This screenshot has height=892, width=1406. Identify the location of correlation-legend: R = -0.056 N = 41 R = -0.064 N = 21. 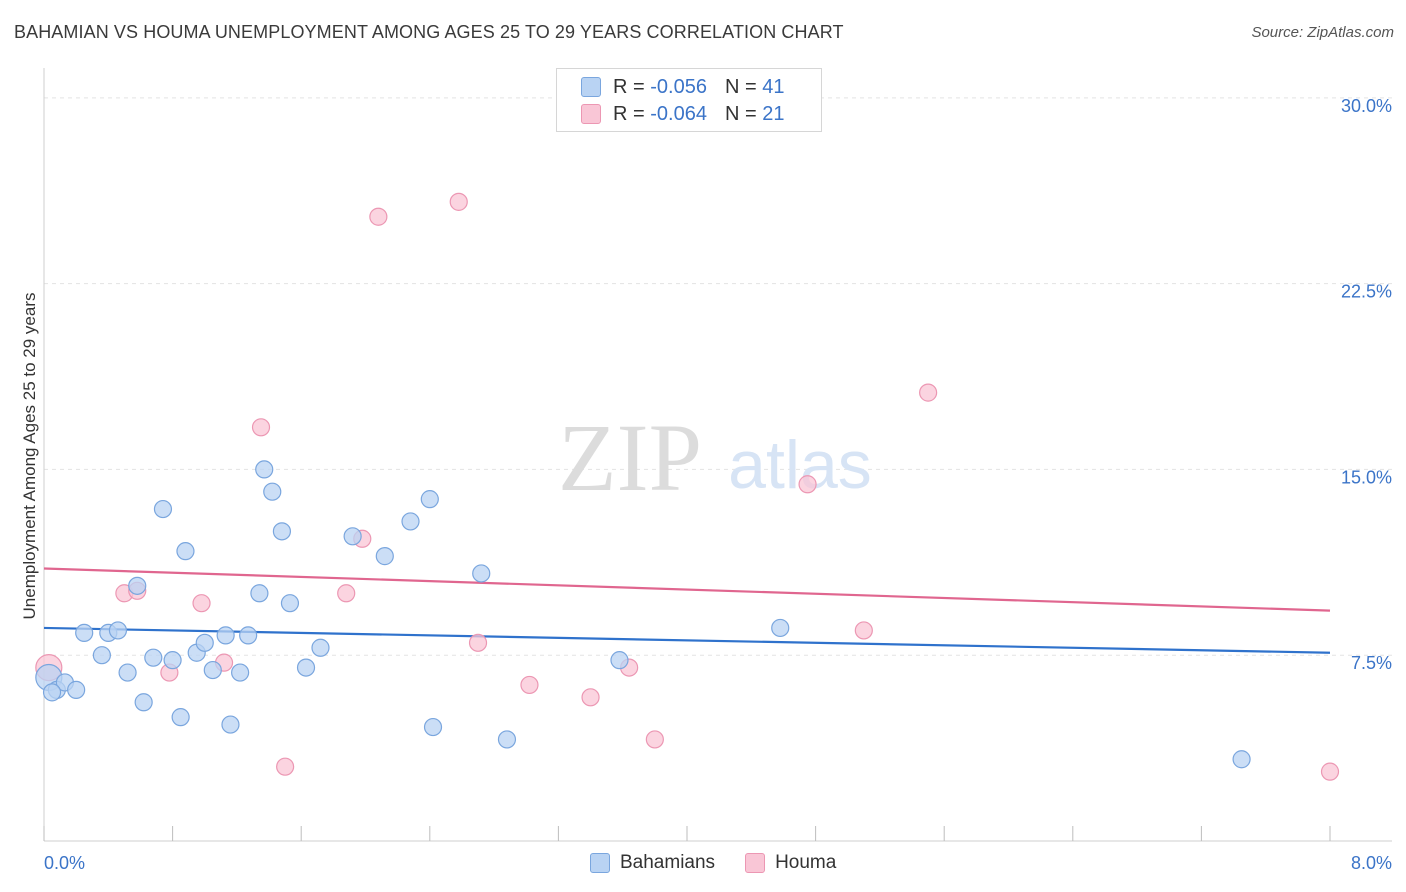
(689, 100).